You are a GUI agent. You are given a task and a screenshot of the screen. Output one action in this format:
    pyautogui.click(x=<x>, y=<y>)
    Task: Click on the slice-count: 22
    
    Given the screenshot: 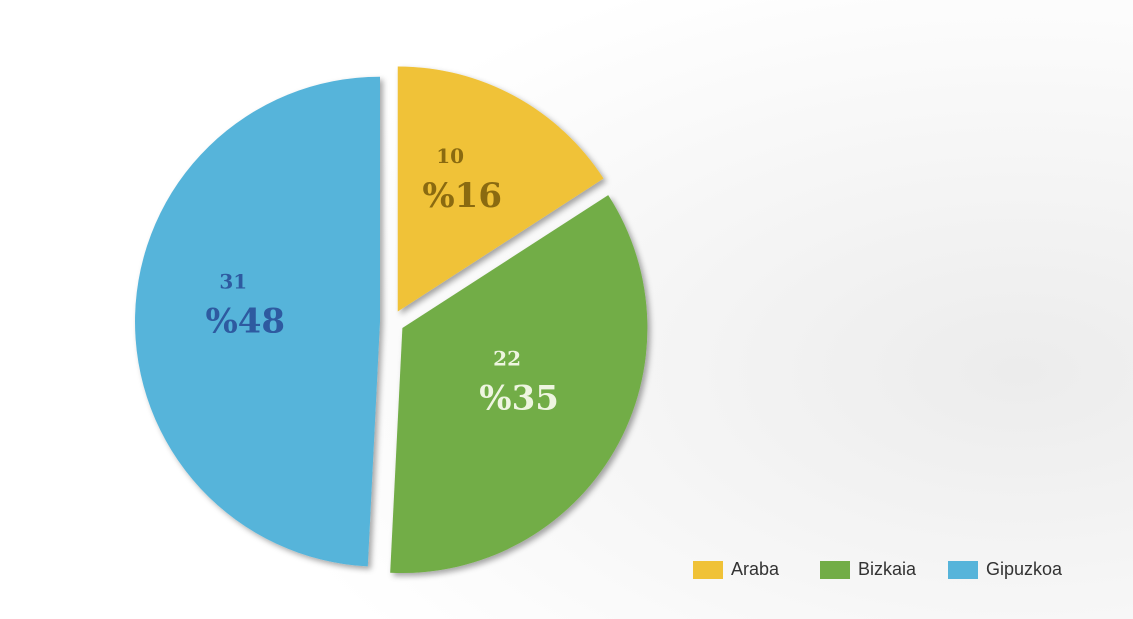 What is the action you would take?
    pyautogui.click(x=507, y=358)
    